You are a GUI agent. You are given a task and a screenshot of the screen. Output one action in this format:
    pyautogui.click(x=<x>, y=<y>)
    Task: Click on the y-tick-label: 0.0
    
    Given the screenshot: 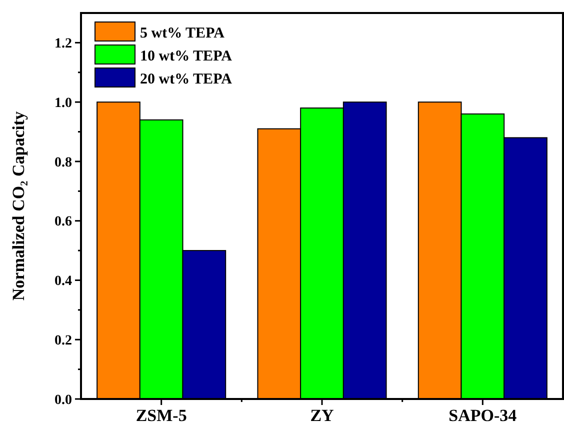 What is the action you would take?
    pyautogui.click(x=63, y=400)
    